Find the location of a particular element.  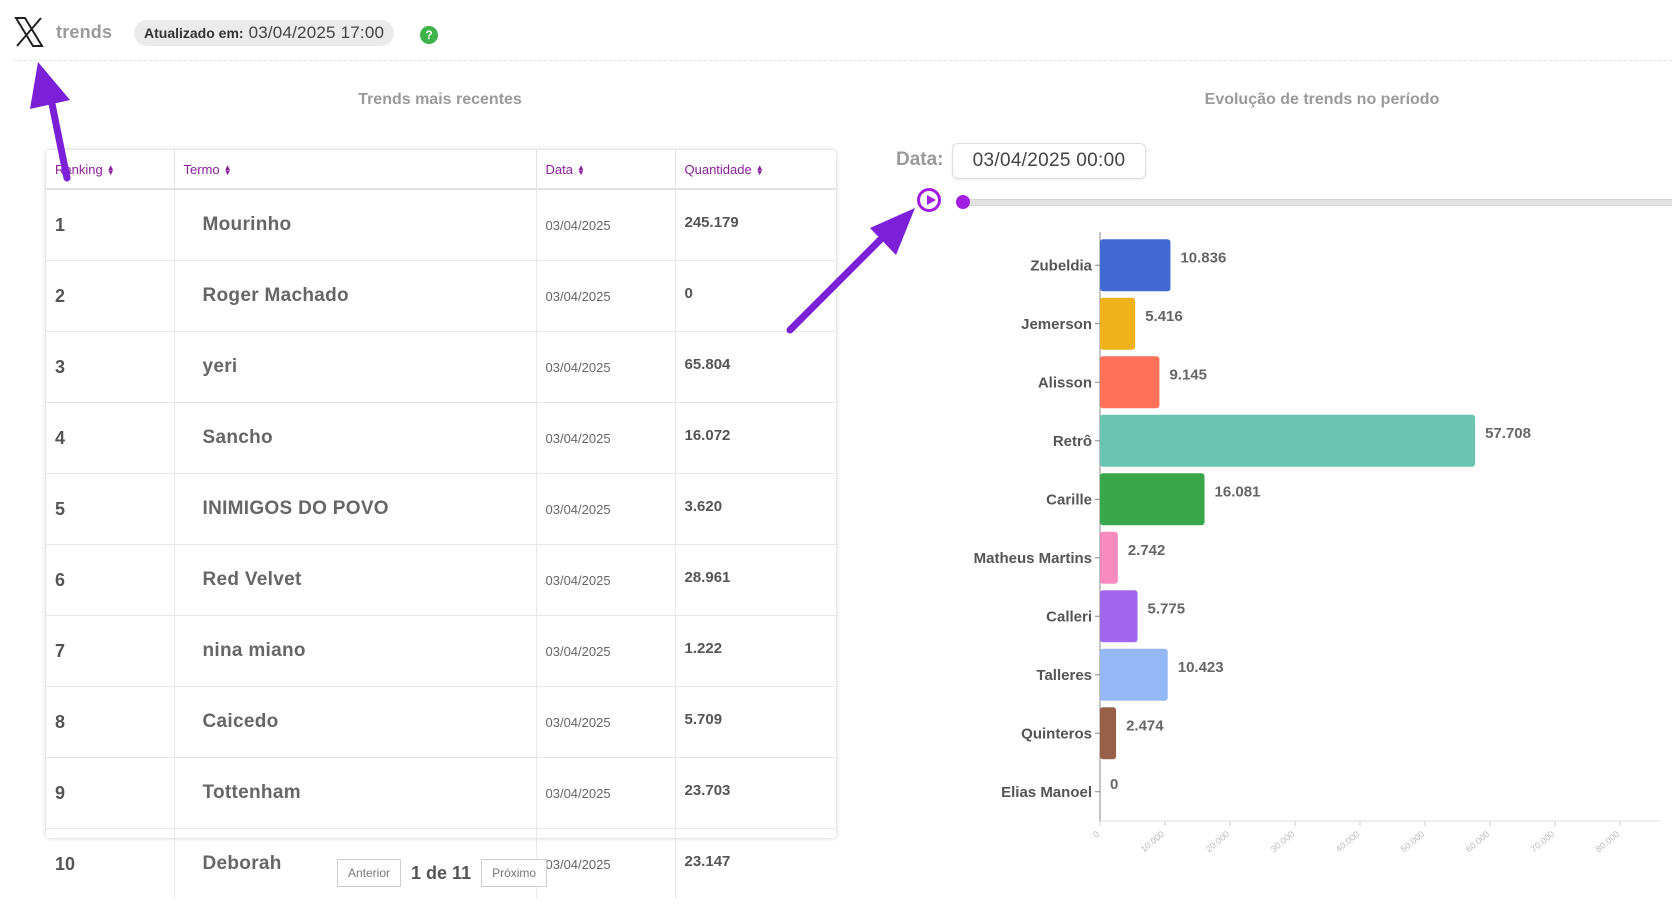

category-label: Quinteros is located at coordinates (1056, 733).